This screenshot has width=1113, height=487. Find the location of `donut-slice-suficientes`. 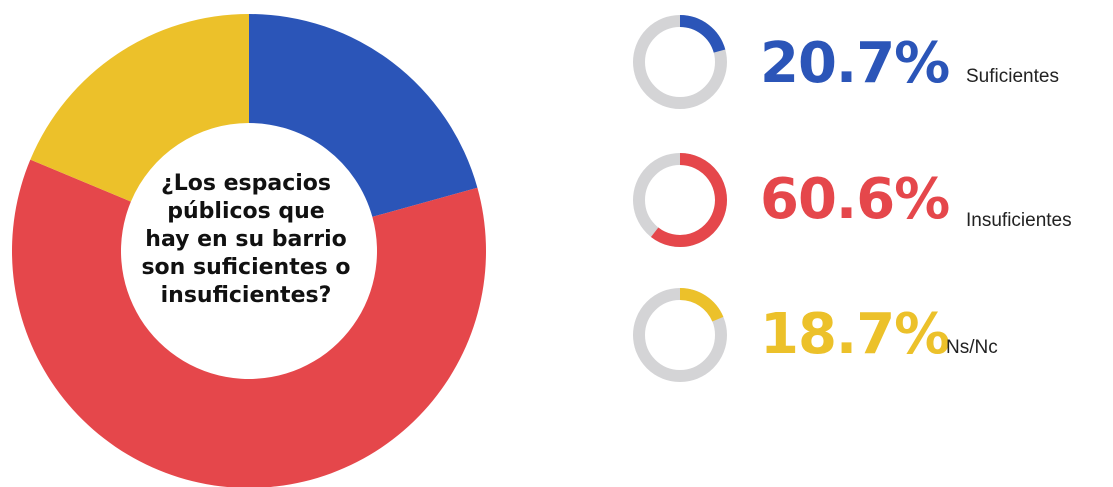

donut-slice-suficientes is located at coordinates (363, 115).